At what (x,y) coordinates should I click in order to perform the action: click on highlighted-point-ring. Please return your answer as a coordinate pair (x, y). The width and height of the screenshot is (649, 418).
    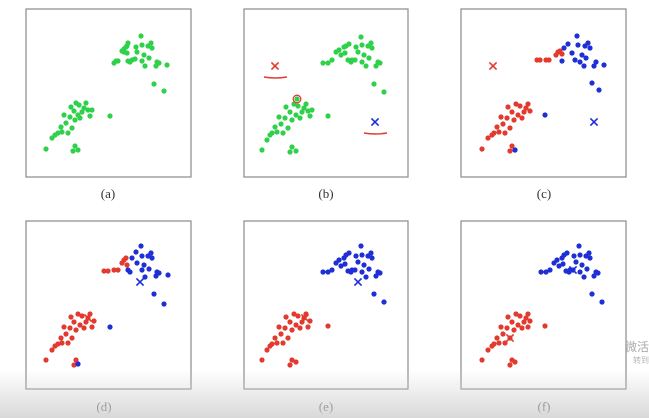
    Looking at the image, I should click on (297, 99).